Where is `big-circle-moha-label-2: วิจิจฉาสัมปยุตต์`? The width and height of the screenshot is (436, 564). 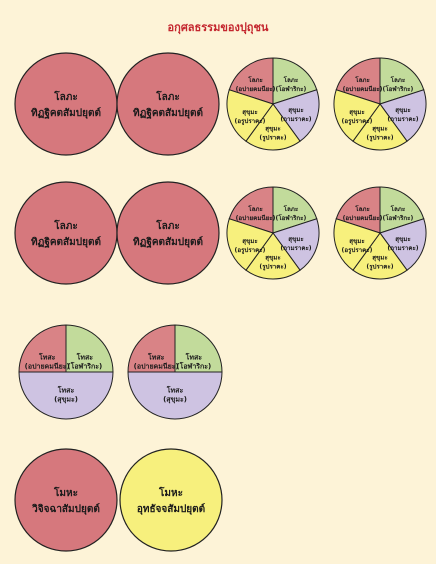
big-circle-moha-label-2: วิจิจฉาสัมปยุตต์ is located at coordinates (66, 509).